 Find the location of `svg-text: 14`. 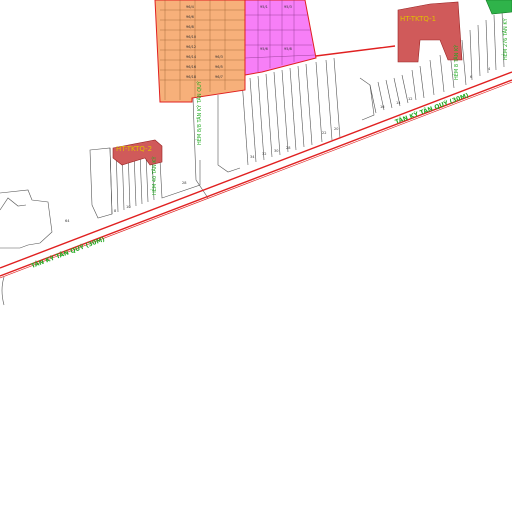

svg-text: 14 is located at coordinates (398, 103).